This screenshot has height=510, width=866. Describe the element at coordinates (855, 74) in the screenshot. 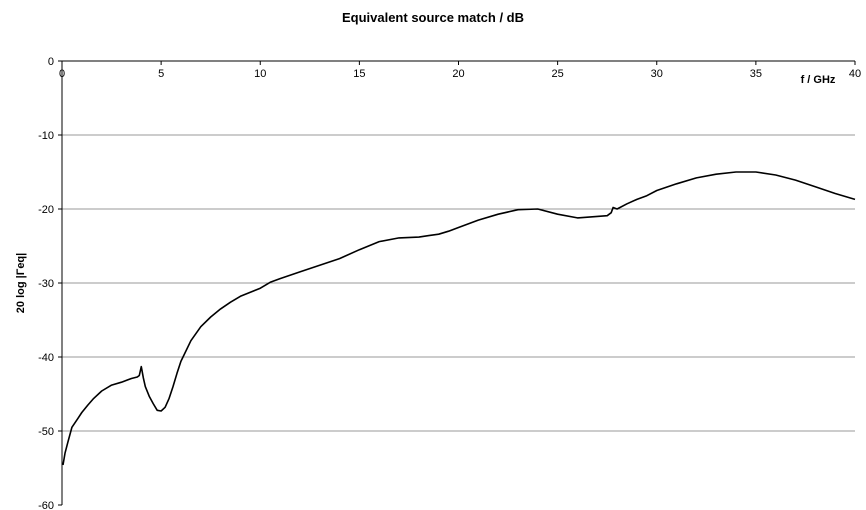

I see `x-tick-label: 40` at that location.